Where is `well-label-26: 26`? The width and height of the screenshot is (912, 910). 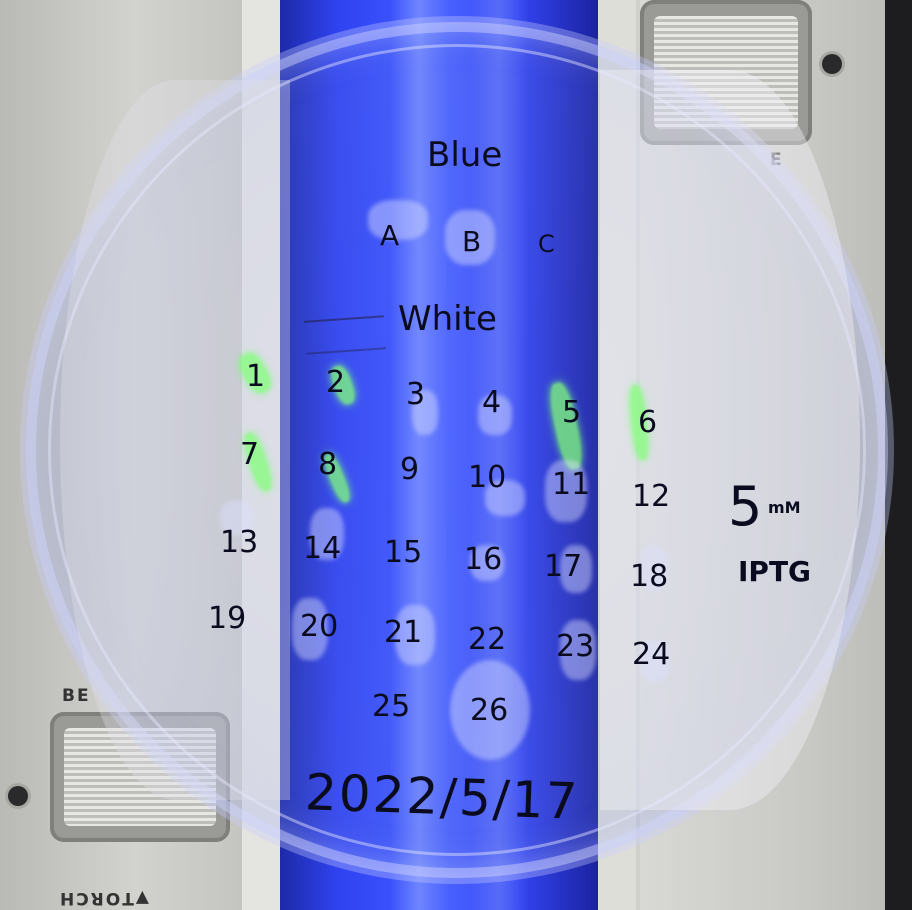 well-label-26: 26 is located at coordinates (489, 710).